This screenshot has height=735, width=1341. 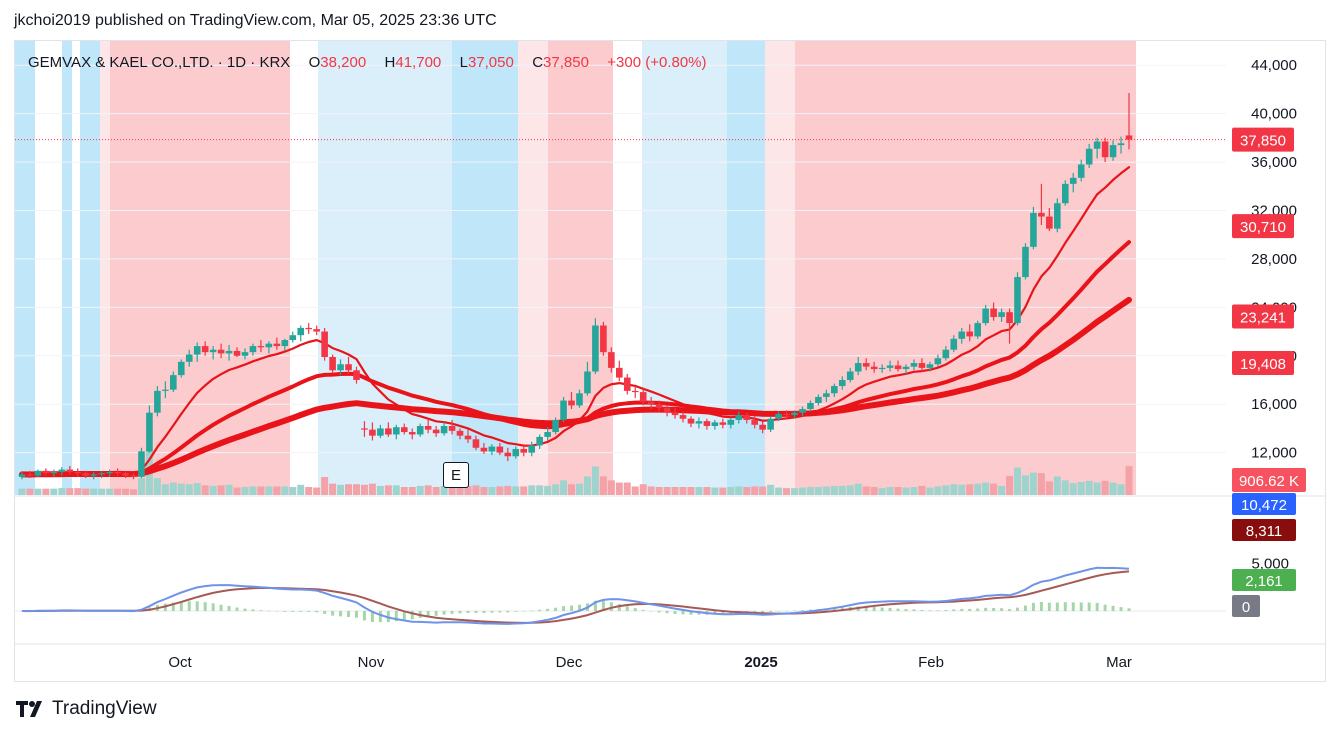 What do you see at coordinates (1274, 259) in the screenshot?
I see `price-tick-label: 28,000` at bounding box center [1274, 259].